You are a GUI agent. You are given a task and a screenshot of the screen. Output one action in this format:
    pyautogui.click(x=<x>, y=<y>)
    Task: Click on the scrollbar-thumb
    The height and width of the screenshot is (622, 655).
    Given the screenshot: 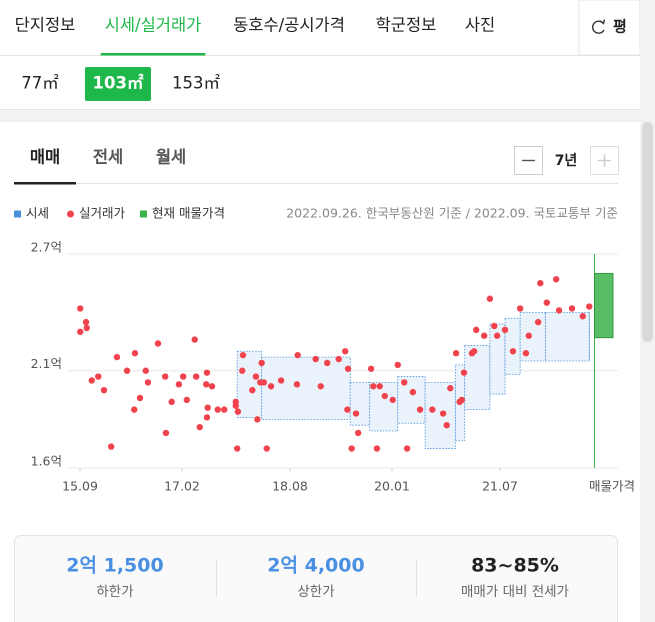 What is the action you would take?
    pyautogui.click(x=647, y=232)
    